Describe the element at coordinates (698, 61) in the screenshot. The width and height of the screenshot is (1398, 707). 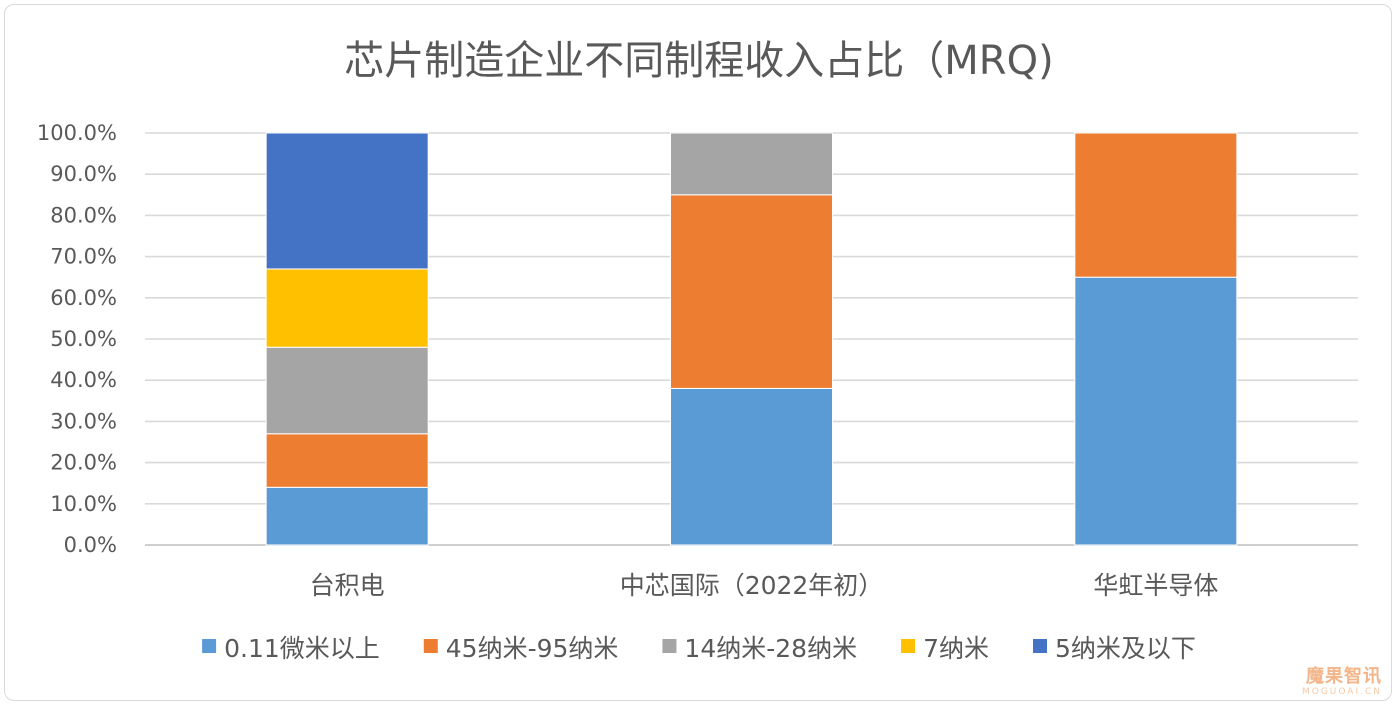
I see `chart-title: 芯片制造企业不同制程收入占比（MRQ)` at that location.